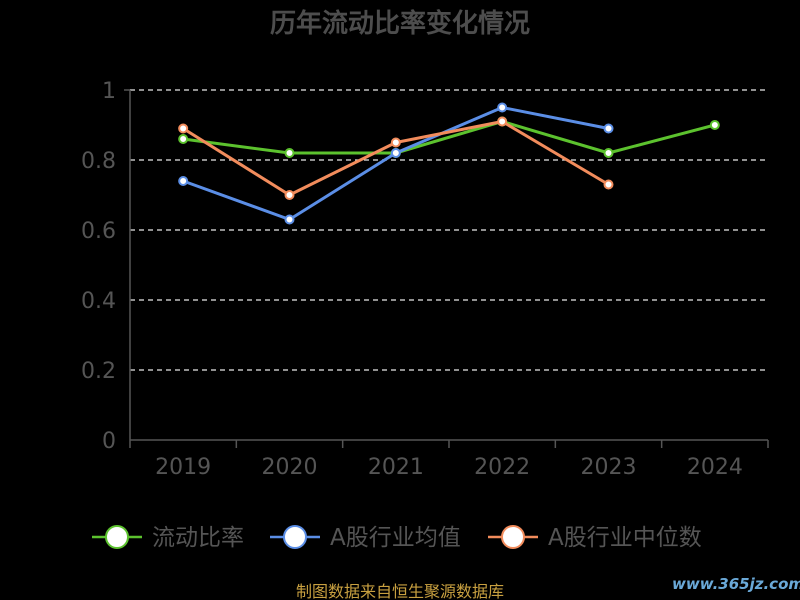  What do you see at coordinates (400, 23) in the screenshot?
I see `chart-title: 历年流动比率变化情况` at bounding box center [400, 23].